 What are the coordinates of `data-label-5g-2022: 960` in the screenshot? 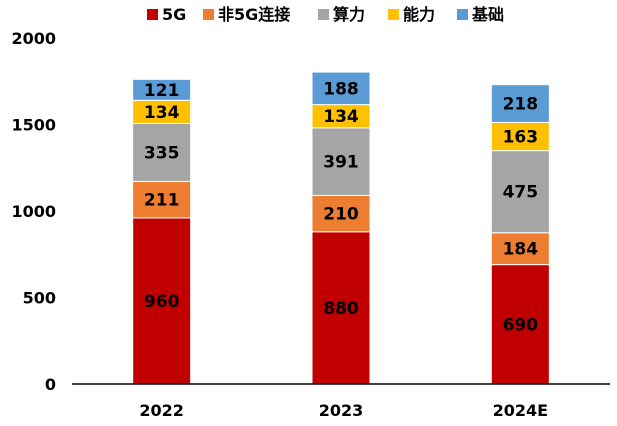 It's located at (162, 302).